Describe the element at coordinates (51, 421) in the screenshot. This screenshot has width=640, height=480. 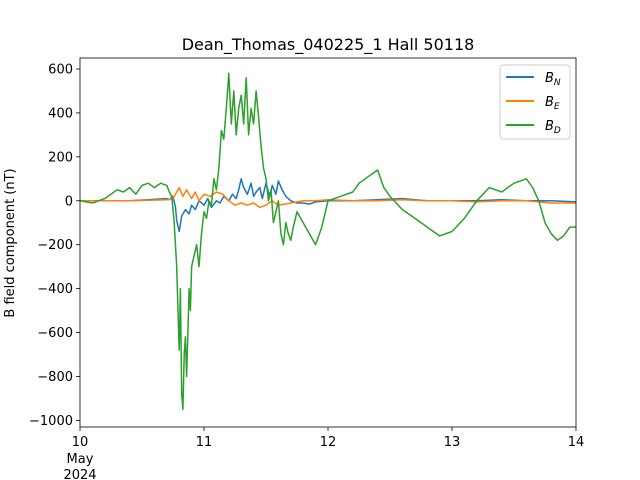
I see `y-tick-label: −1000` at that location.